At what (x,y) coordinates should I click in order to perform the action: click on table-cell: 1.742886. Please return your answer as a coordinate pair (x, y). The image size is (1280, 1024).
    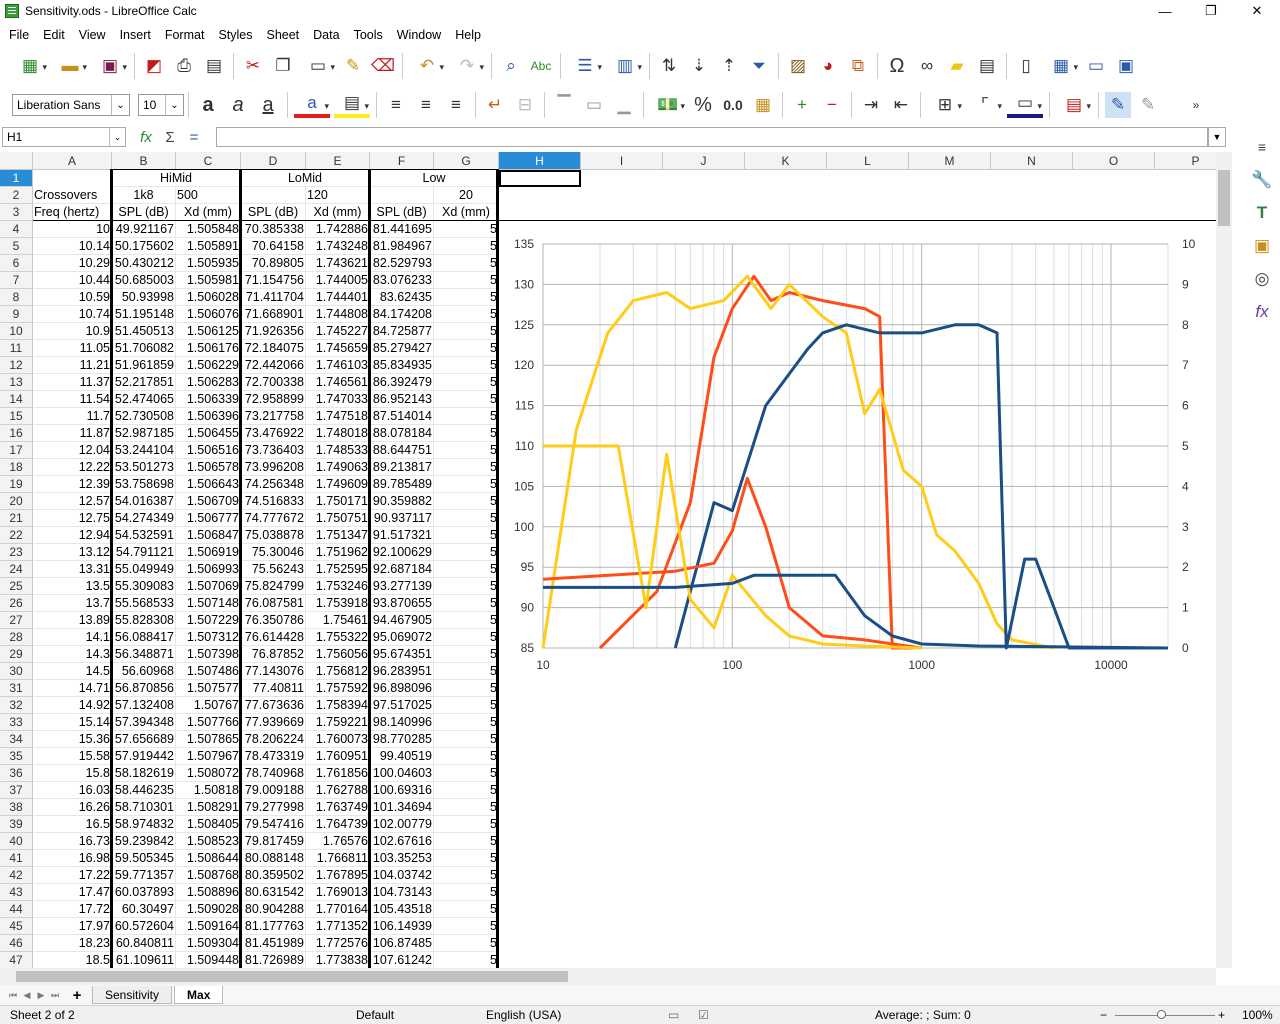
    Looking at the image, I should click on (338, 229).